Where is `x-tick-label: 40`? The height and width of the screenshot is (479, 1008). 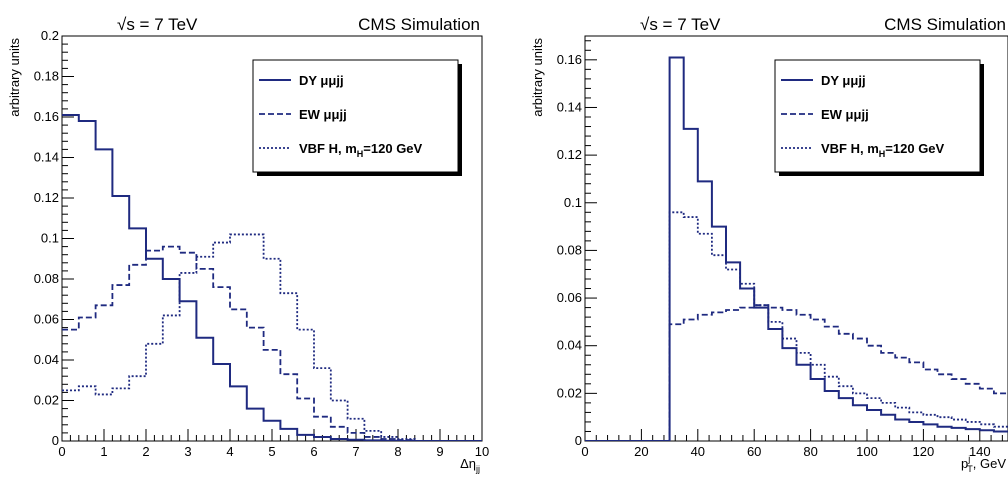
x-tick-label: 40 is located at coordinates (698, 451).